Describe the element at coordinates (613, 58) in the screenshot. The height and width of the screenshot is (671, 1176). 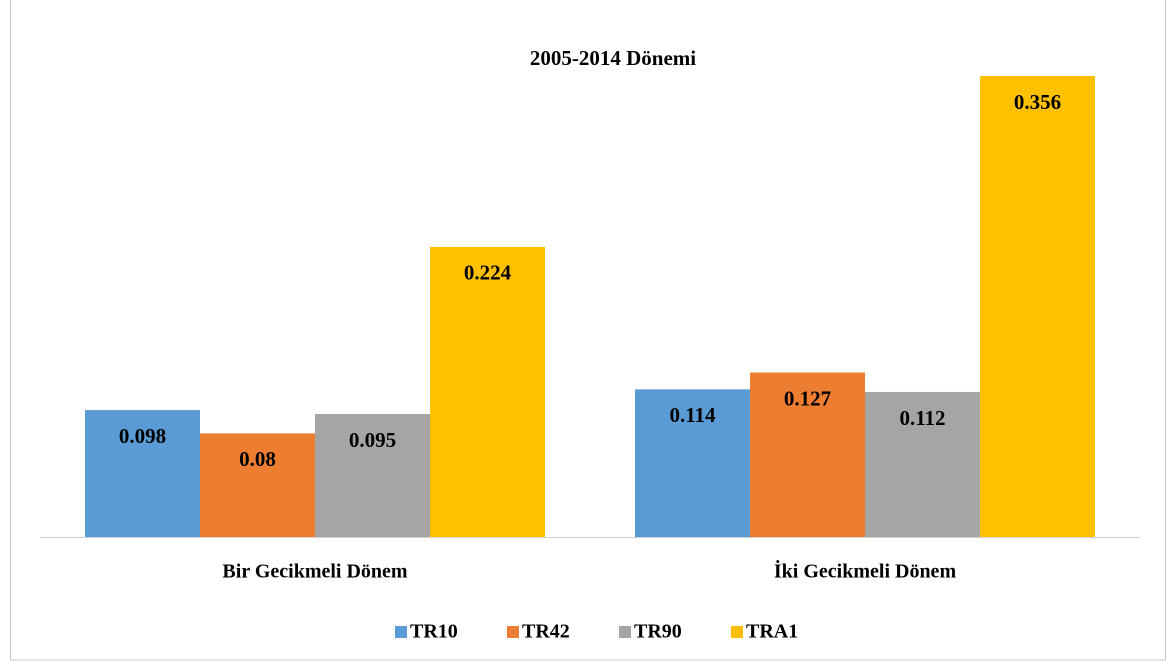
I see `chart-title: 2005-2014 Dönemi` at that location.